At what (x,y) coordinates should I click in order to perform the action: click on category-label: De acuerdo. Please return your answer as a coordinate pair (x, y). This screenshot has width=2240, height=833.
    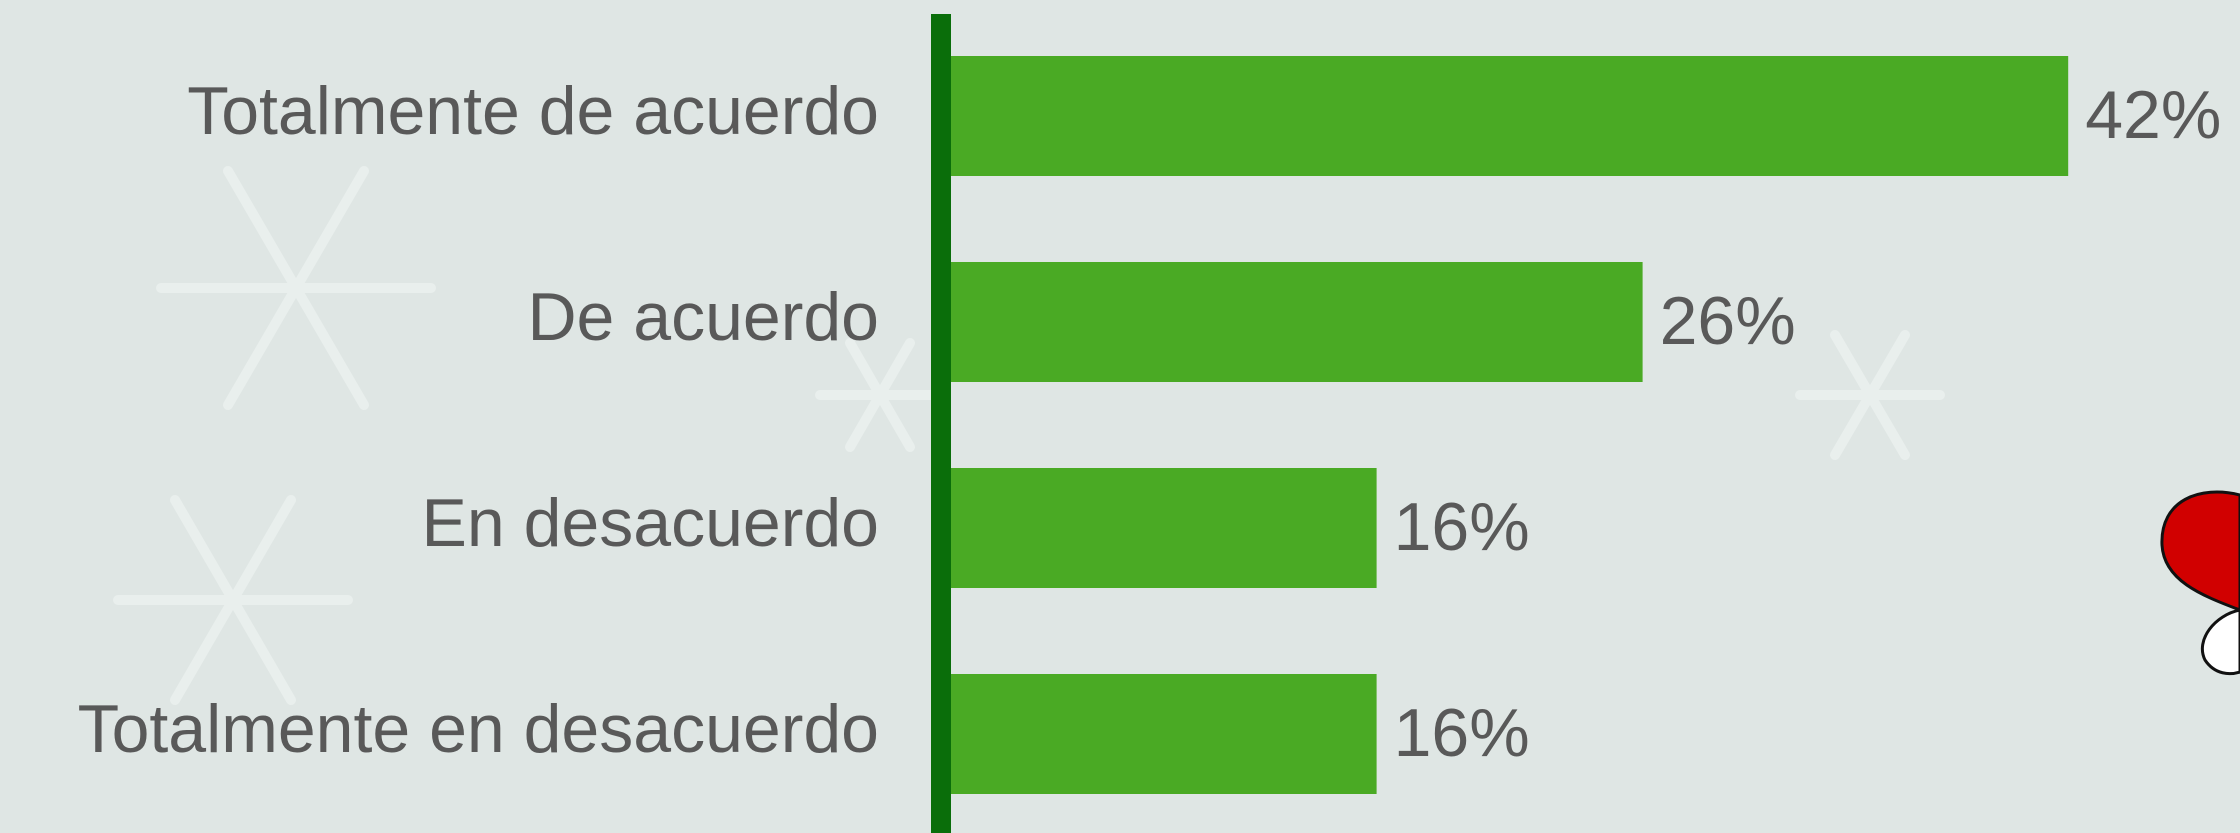
    Looking at the image, I should click on (703, 317).